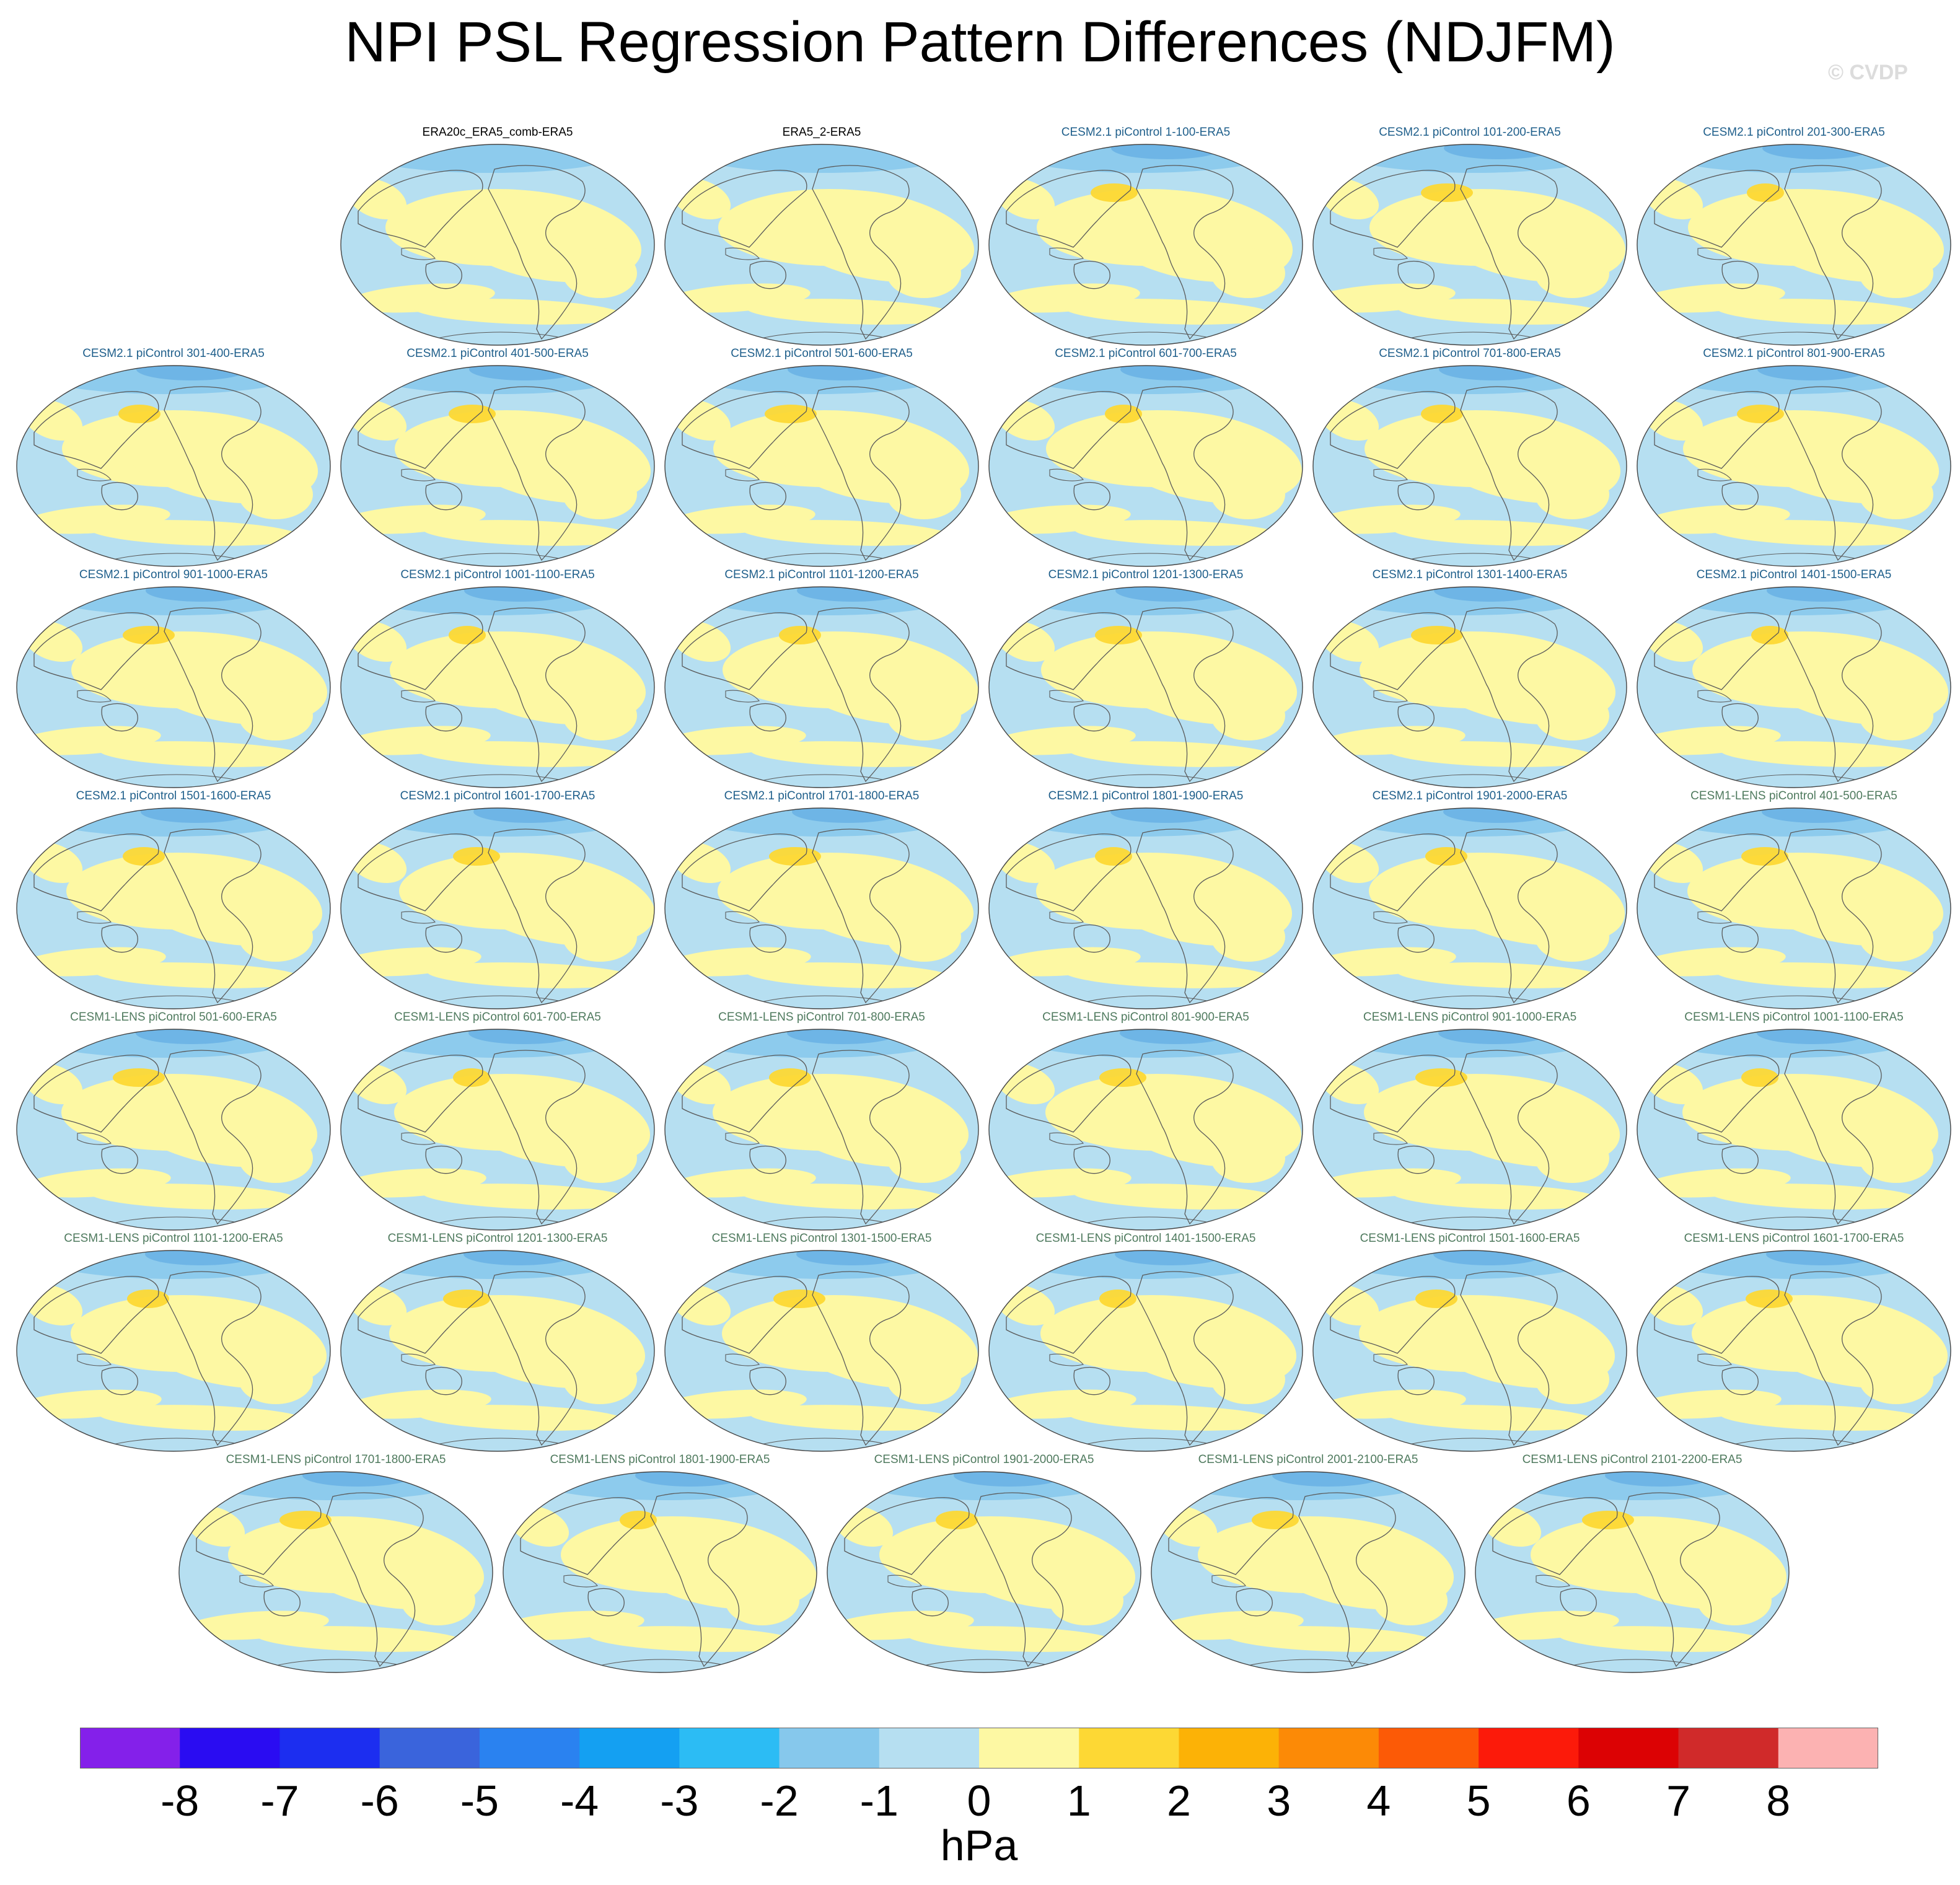 The height and width of the screenshot is (1885, 1960). I want to click on map-panel: ERA5_2-ERA5, so click(822, 237).